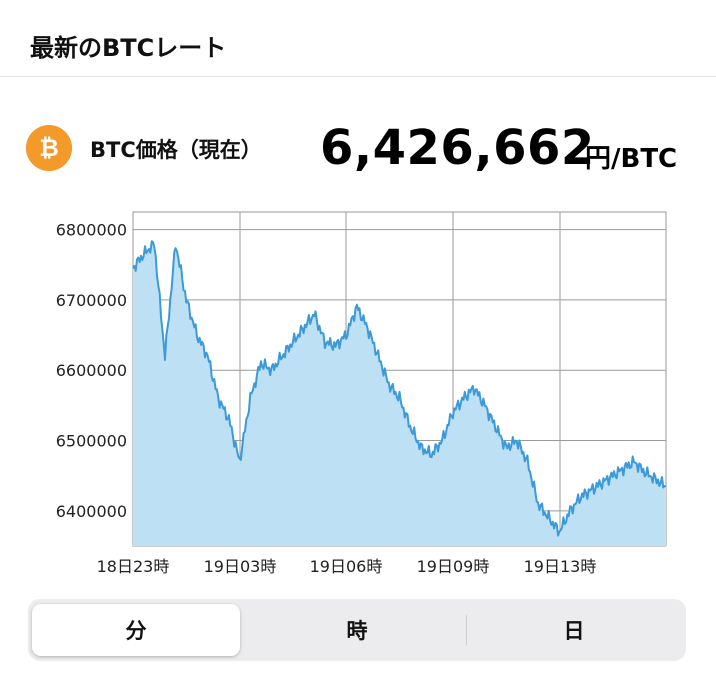 The height and width of the screenshot is (687, 716). Describe the element at coordinates (91, 230) in the screenshot. I see `y-tick-label: 6800000` at that location.